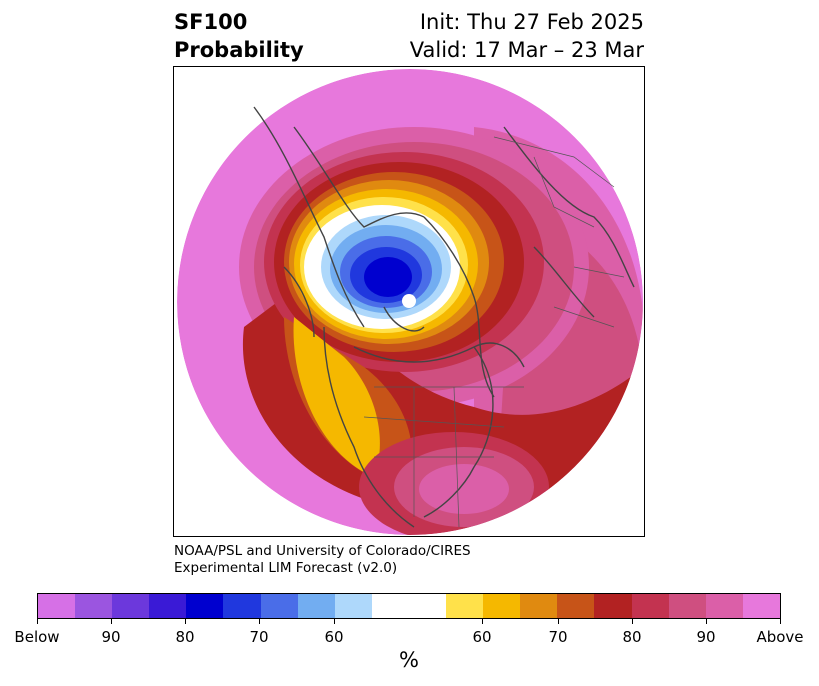 The height and width of the screenshot is (686, 819). Describe the element at coordinates (211, 22) in the screenshot. I see `title-line-1: SF100` at that location.